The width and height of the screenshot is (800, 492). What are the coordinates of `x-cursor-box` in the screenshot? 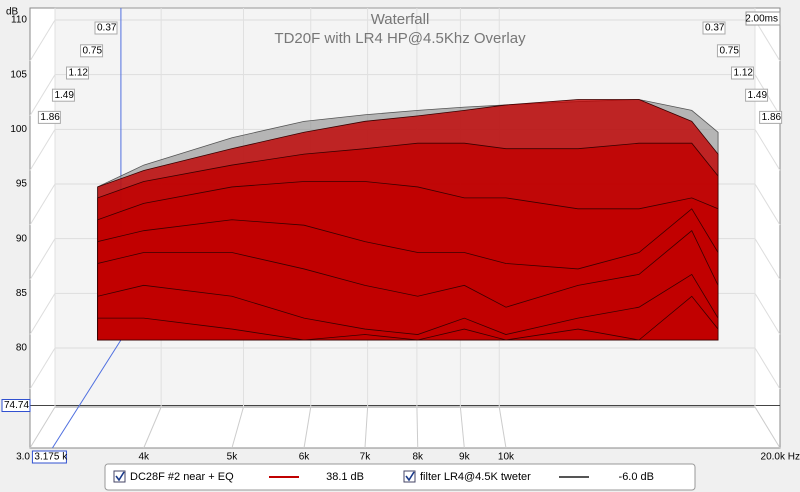 It's located at (49, 457).